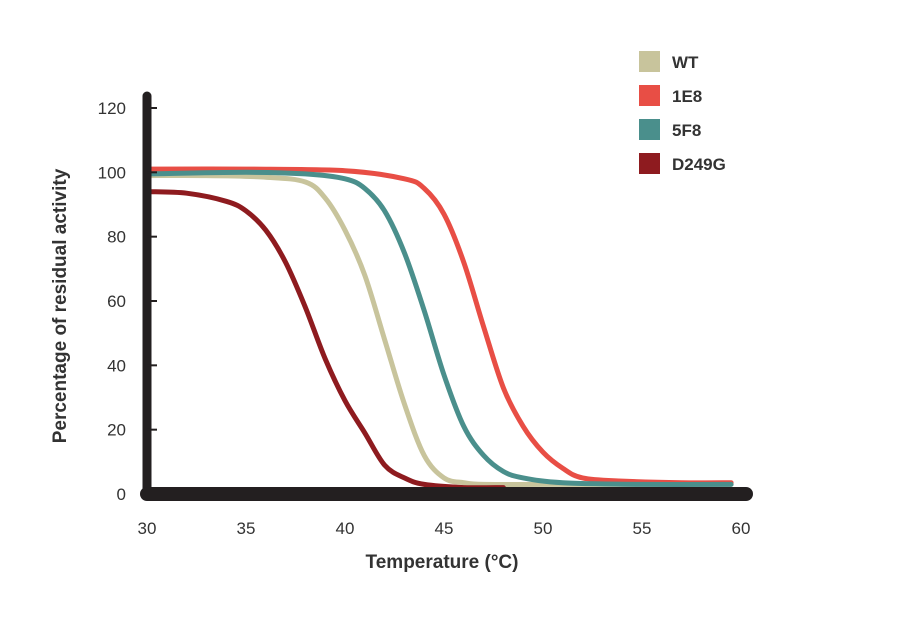  Describe the element at coordinates (642, 528) in the screenshot. I see `x-tick-label: 55` at that location.